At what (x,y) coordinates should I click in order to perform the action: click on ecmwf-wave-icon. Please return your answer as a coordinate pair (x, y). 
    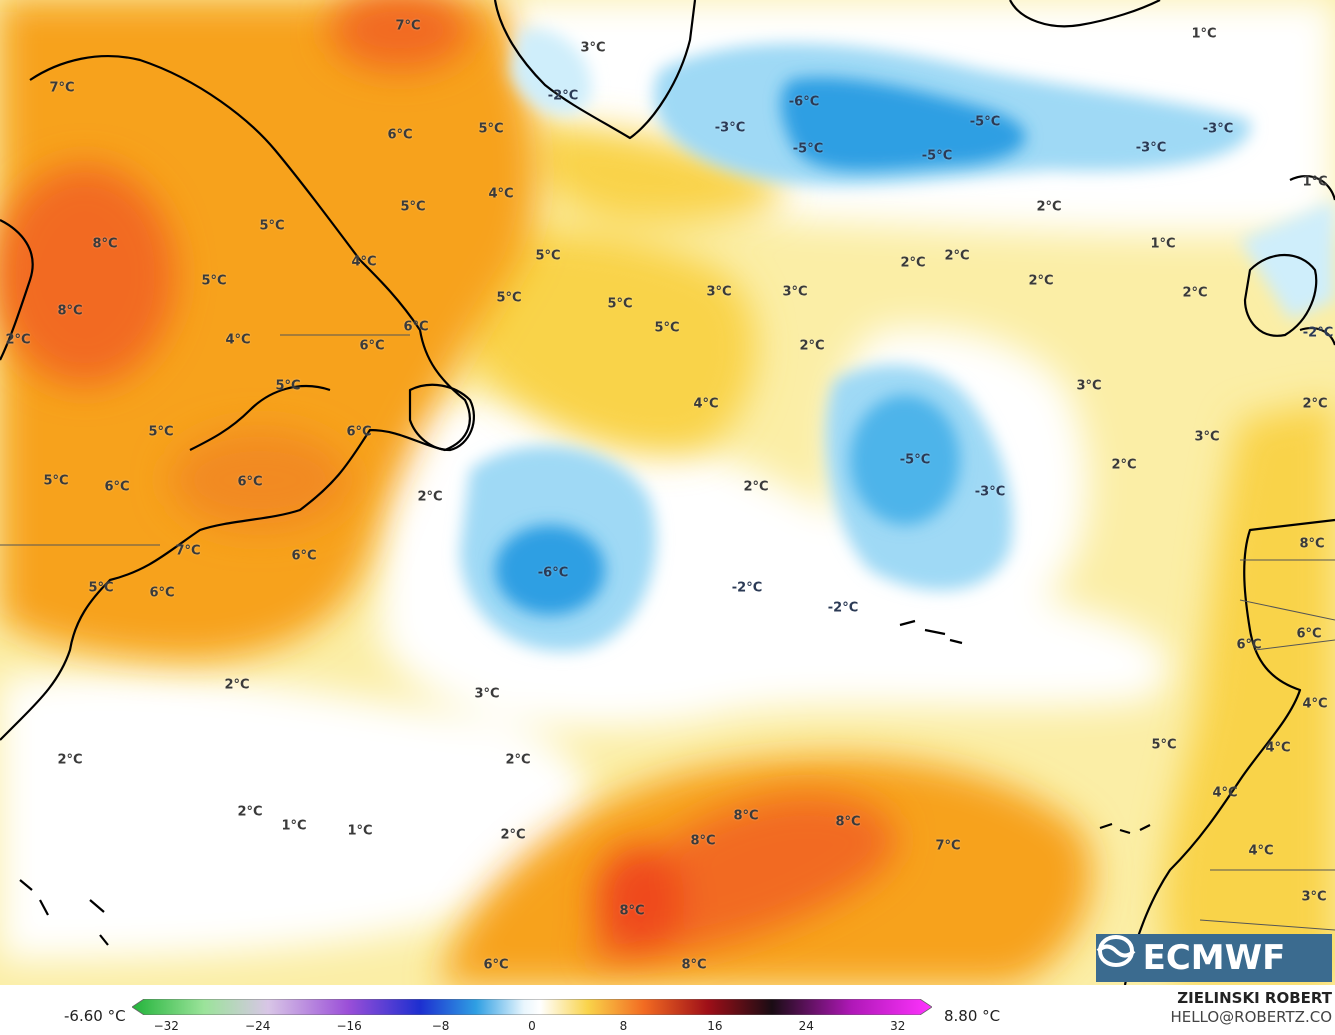
    Looking at the image, I should click on (1116, 951).